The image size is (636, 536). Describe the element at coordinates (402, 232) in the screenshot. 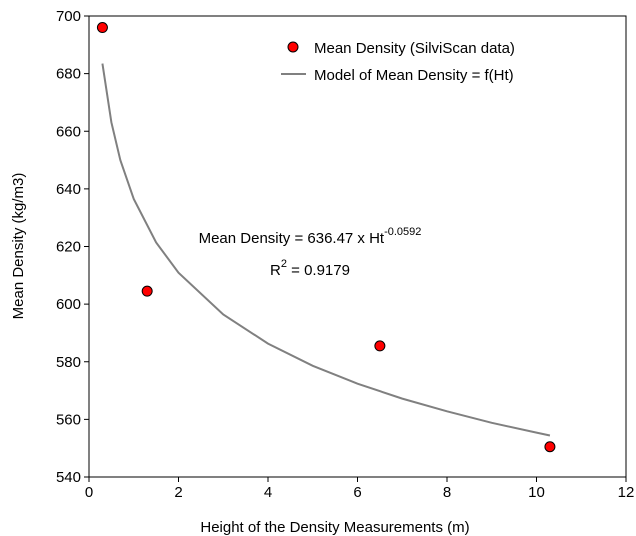

I see `annotation-superscript: -0.0592` at that location.